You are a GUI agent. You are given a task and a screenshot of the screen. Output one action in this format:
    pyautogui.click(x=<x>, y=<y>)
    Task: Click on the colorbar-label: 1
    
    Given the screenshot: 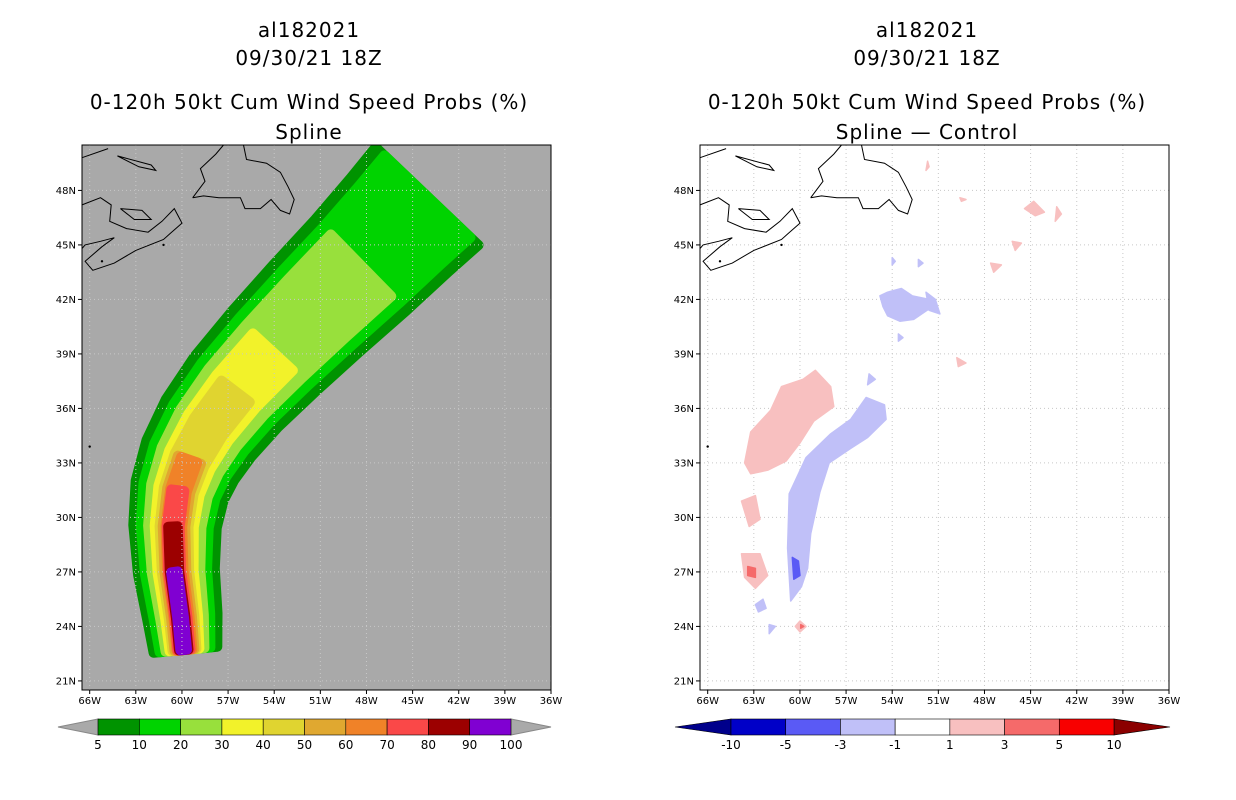 What is the action you would take?
    pyautogui.click(x=950, y=745)
    